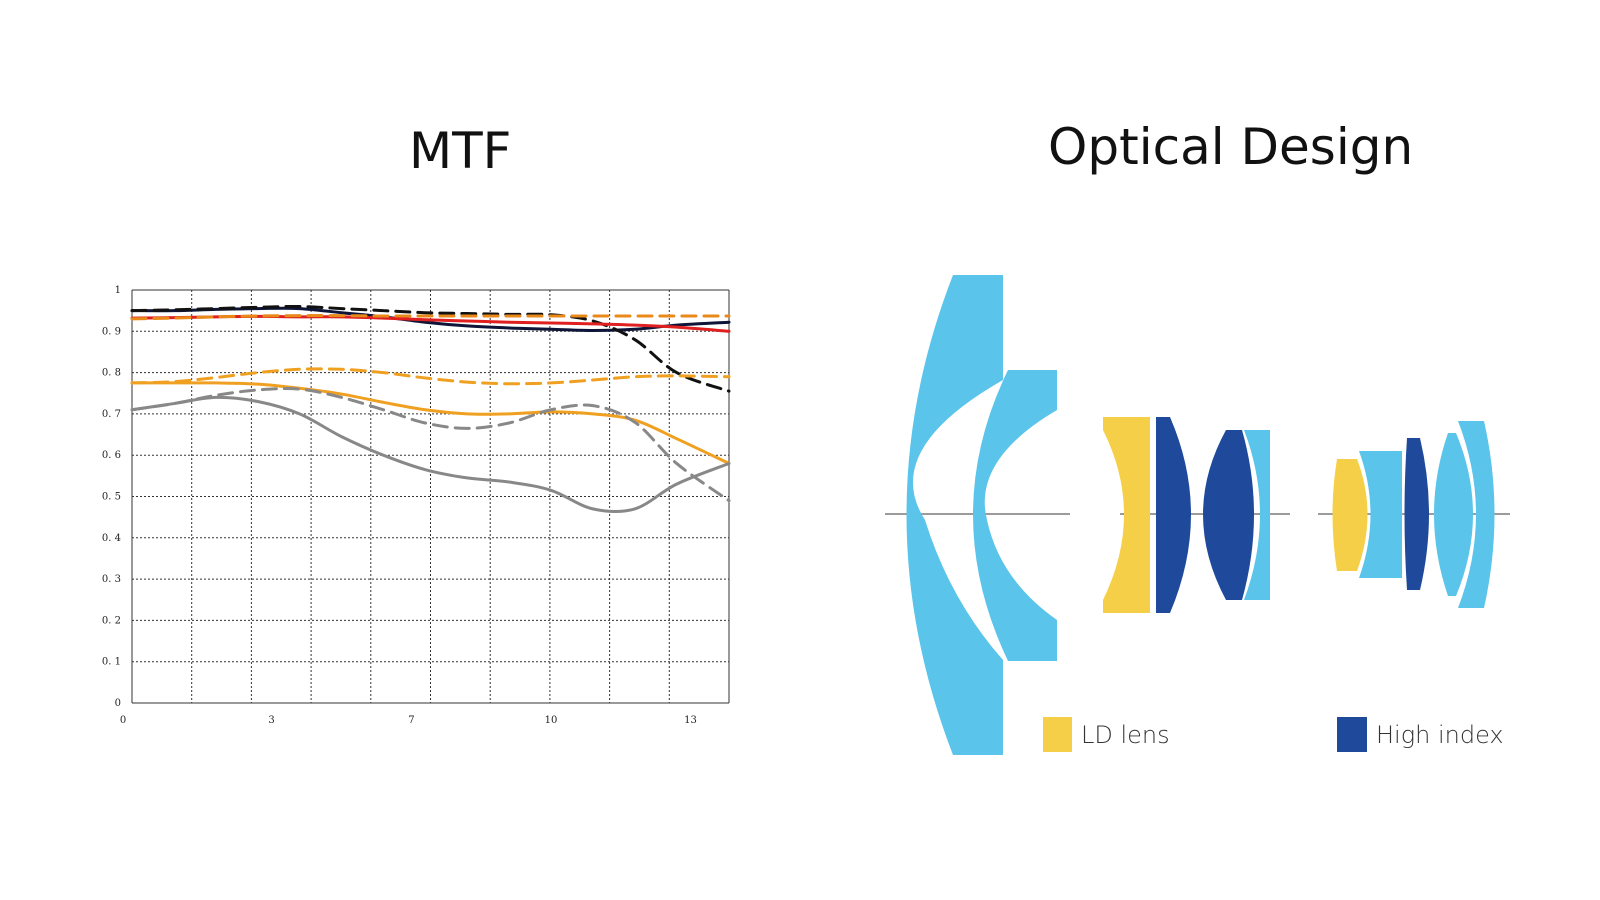  I want to click on x-tick-label: 0, so click(123, 720).